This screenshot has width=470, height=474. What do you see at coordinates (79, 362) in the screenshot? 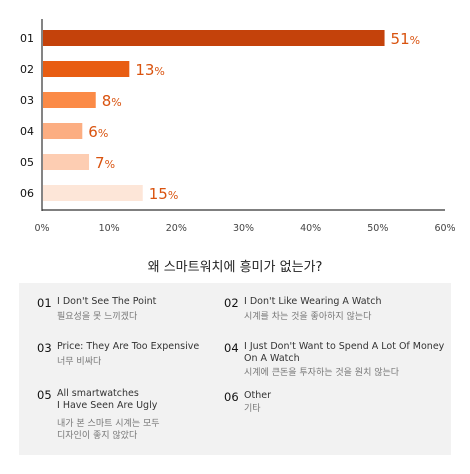
I see `legend-label-ko: 너무 비싸다` at bounding box center [79, 362].